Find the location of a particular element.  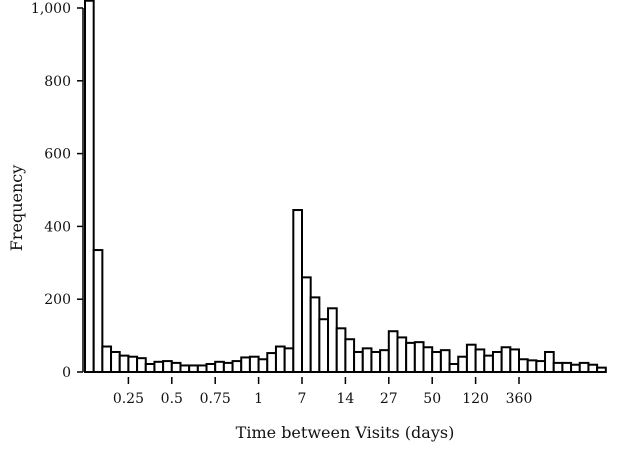

y-tick-label: 600 is located at coordinates (57, 155).